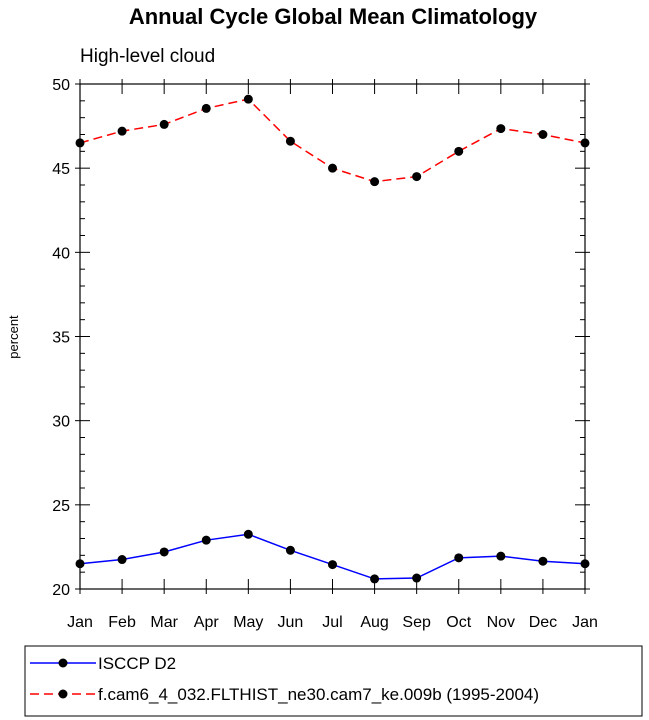 This screenshot has width=649, height=720. Describe the element at coordinates (61, 422) in the screenshot. I see `y-tick-label: 30` at that location.